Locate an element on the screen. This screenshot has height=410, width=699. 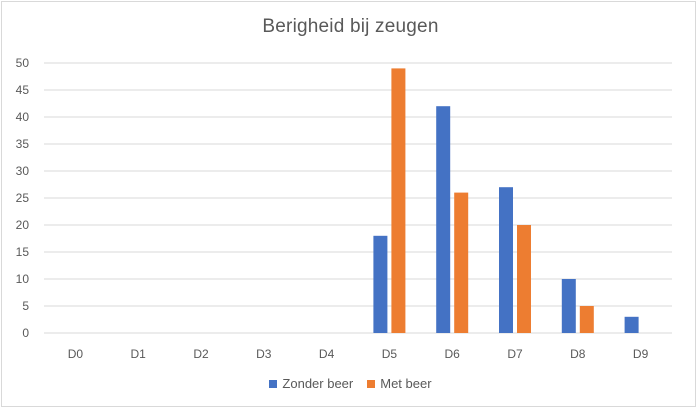
chart-title: Berigheid bij zeugen is located at coordinates (350, 26).